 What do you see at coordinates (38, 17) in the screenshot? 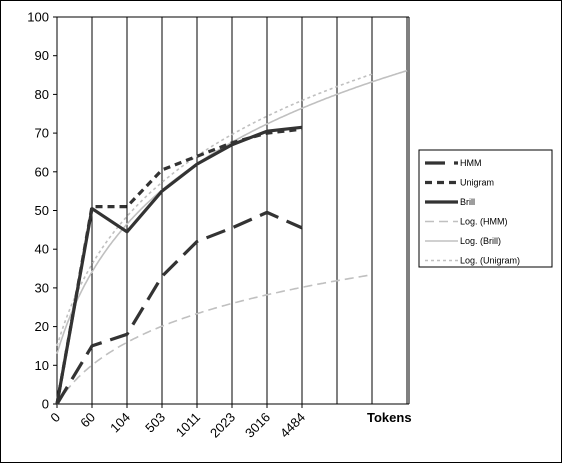
I see `y-tick-label: 100` at bounding box center [38, 17].